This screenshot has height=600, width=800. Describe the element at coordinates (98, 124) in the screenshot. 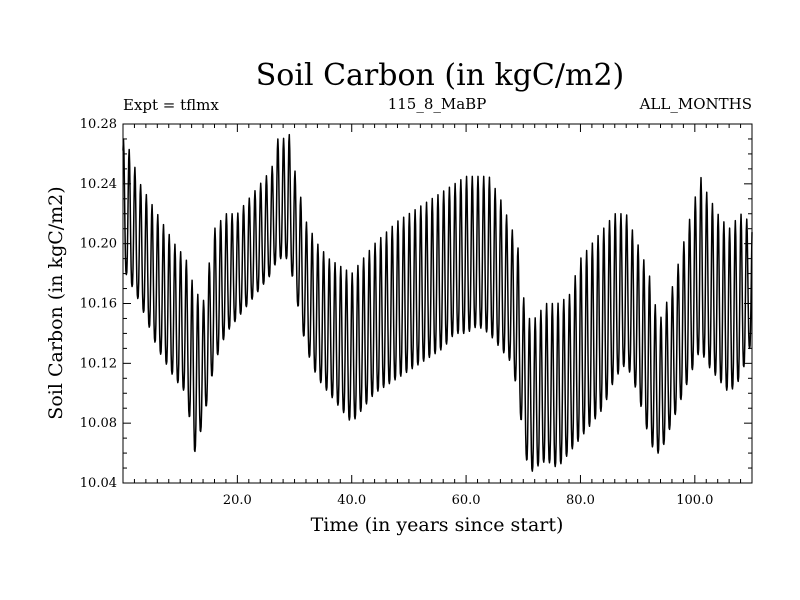

I see `y-tick-label: 10.28` at that location.